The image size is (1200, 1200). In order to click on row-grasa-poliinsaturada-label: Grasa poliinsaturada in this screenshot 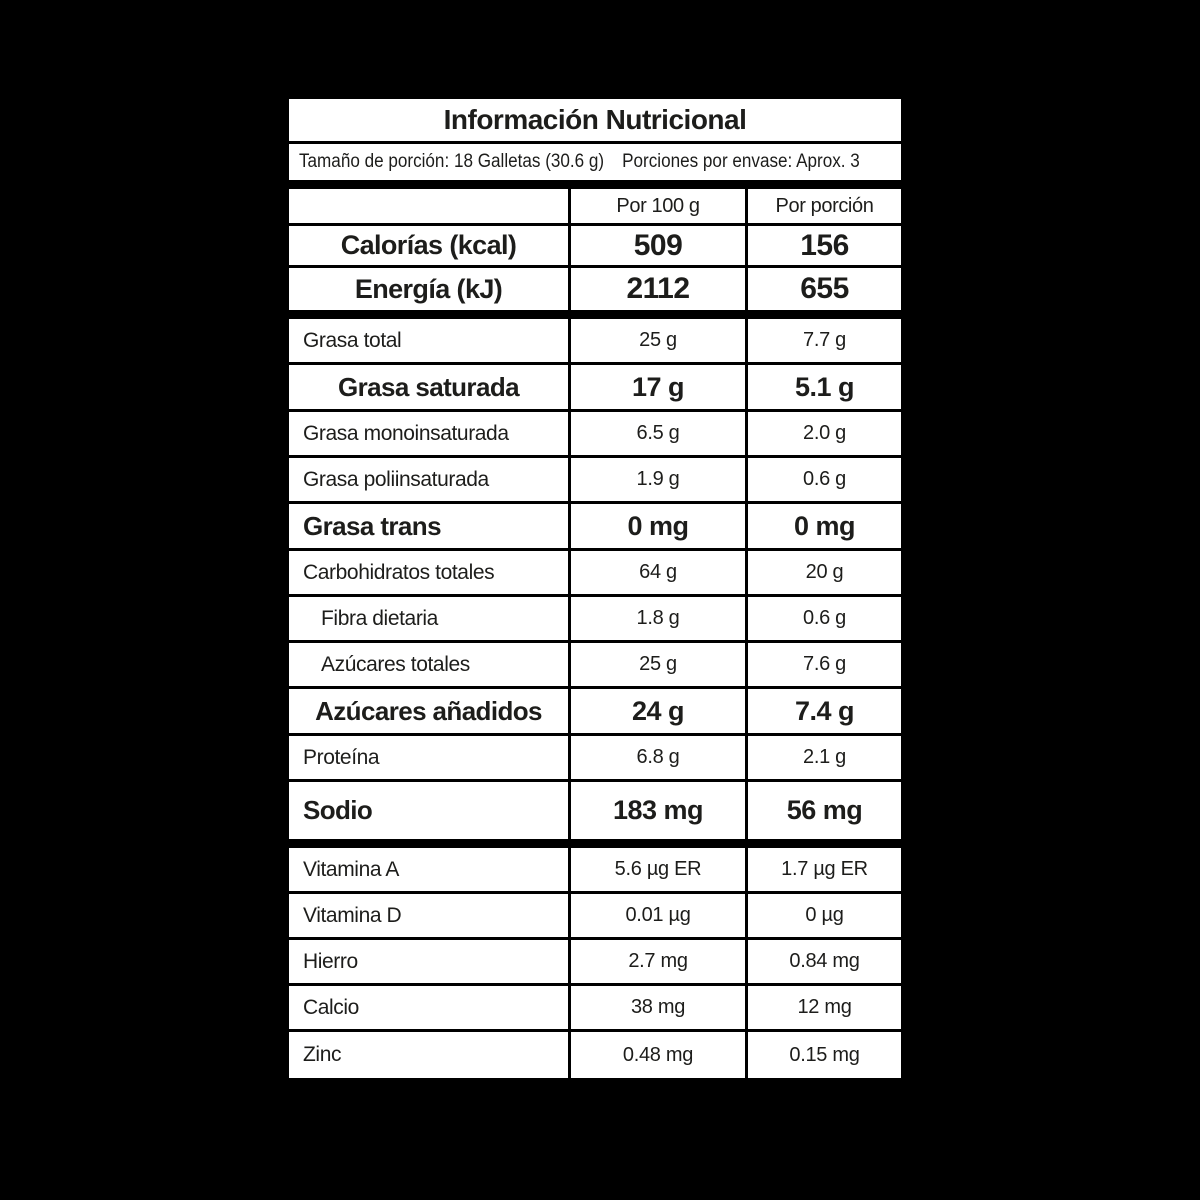, I will do `click(396, 479)`.